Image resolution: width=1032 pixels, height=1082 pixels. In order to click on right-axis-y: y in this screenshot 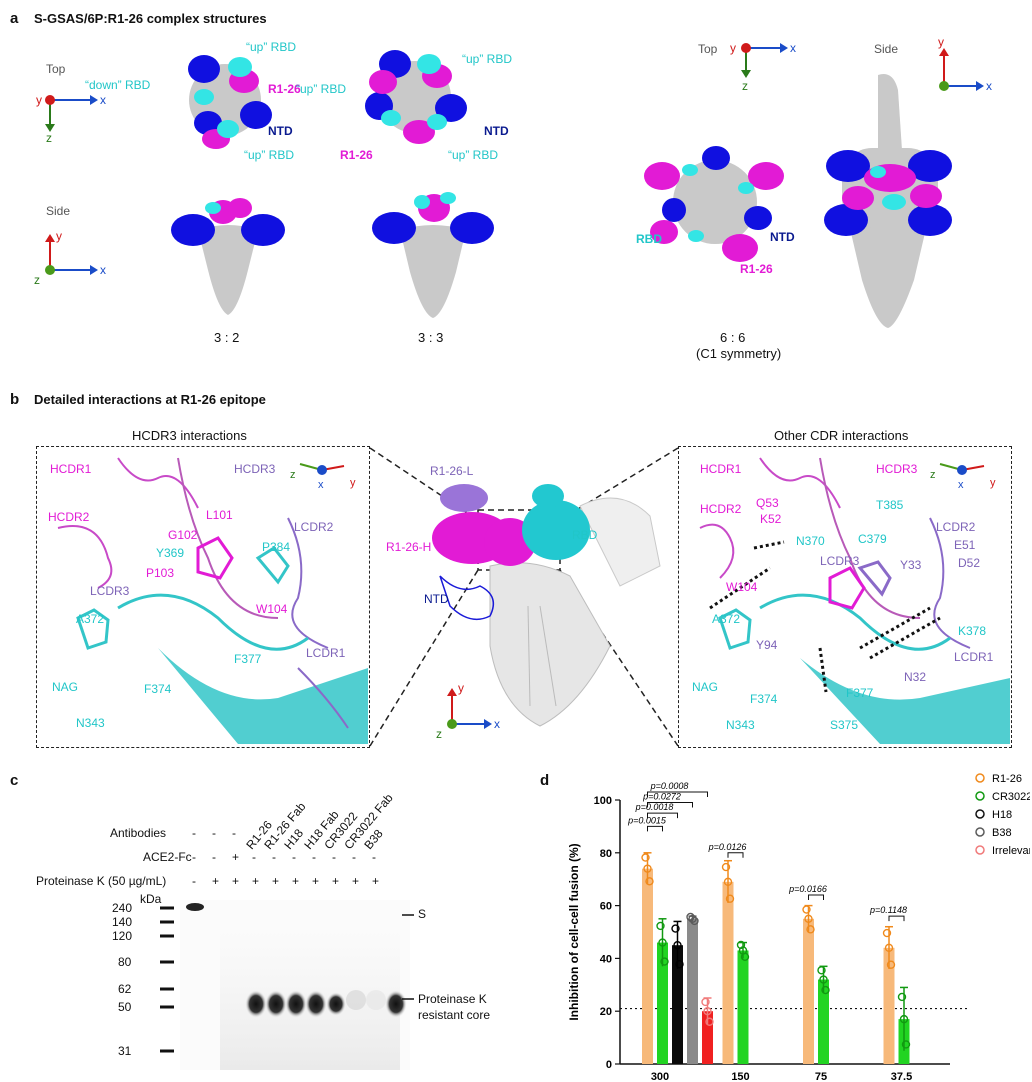, I will do `click(993, 483)`.